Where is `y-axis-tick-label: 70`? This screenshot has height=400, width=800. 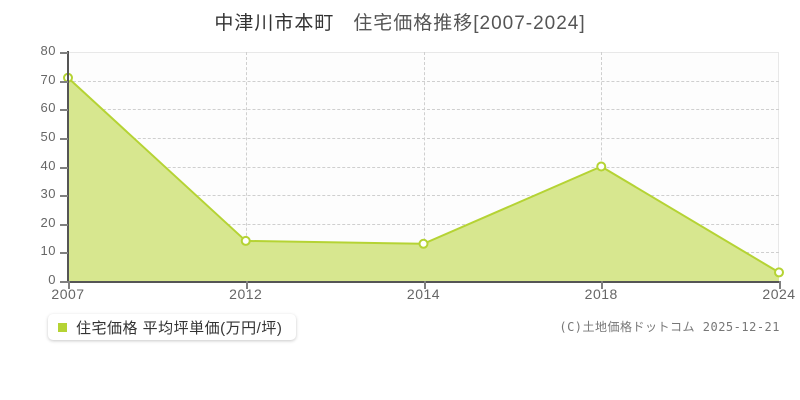 y-axis-tick-label: 70 is located at coordinates (48, 79).